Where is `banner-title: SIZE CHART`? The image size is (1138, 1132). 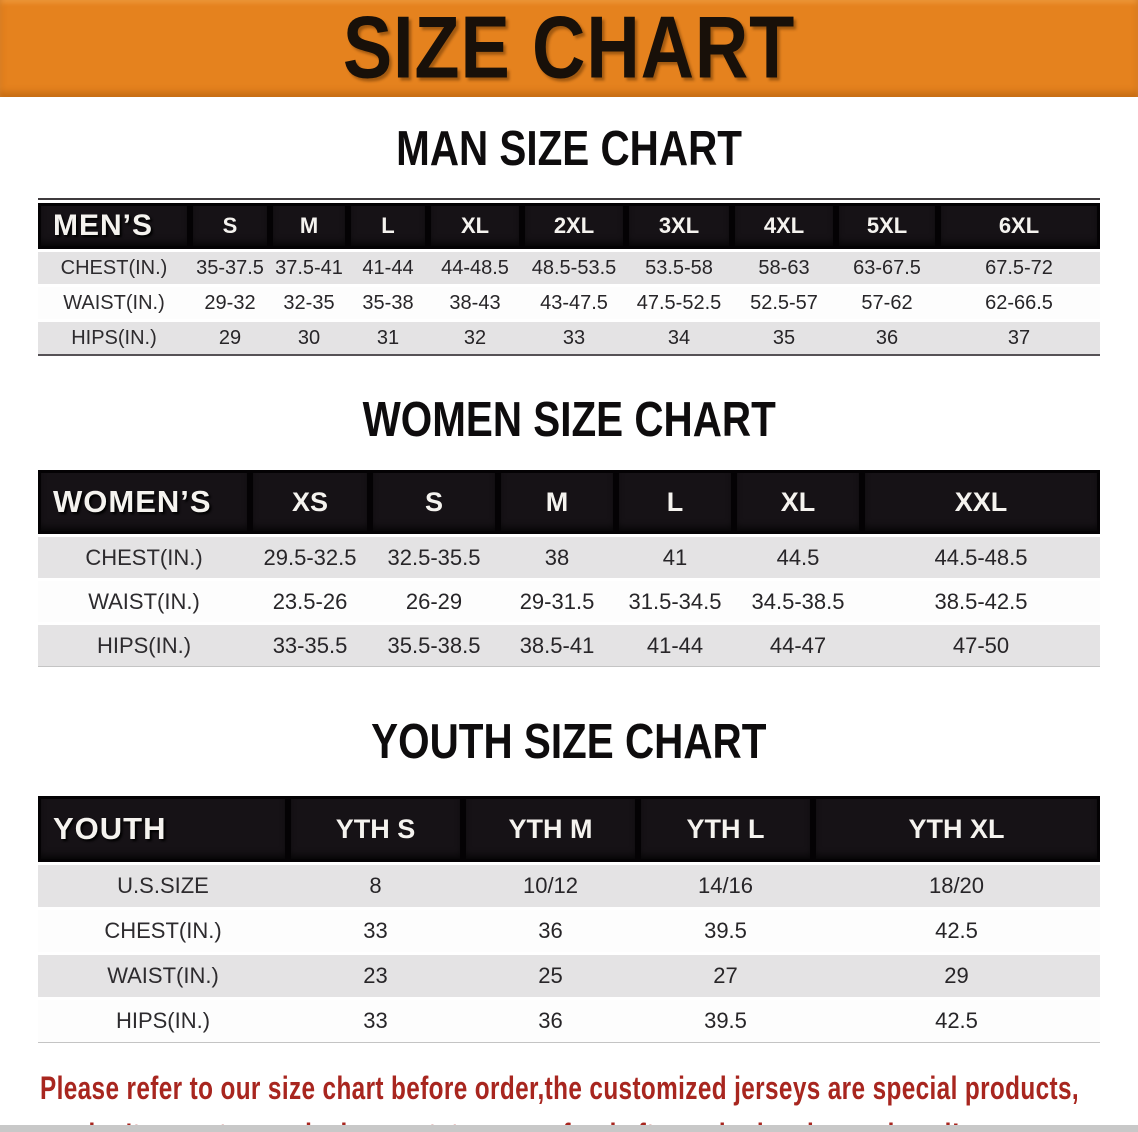 banner-title: SIZE CHART is located at coordinates (569, 48).